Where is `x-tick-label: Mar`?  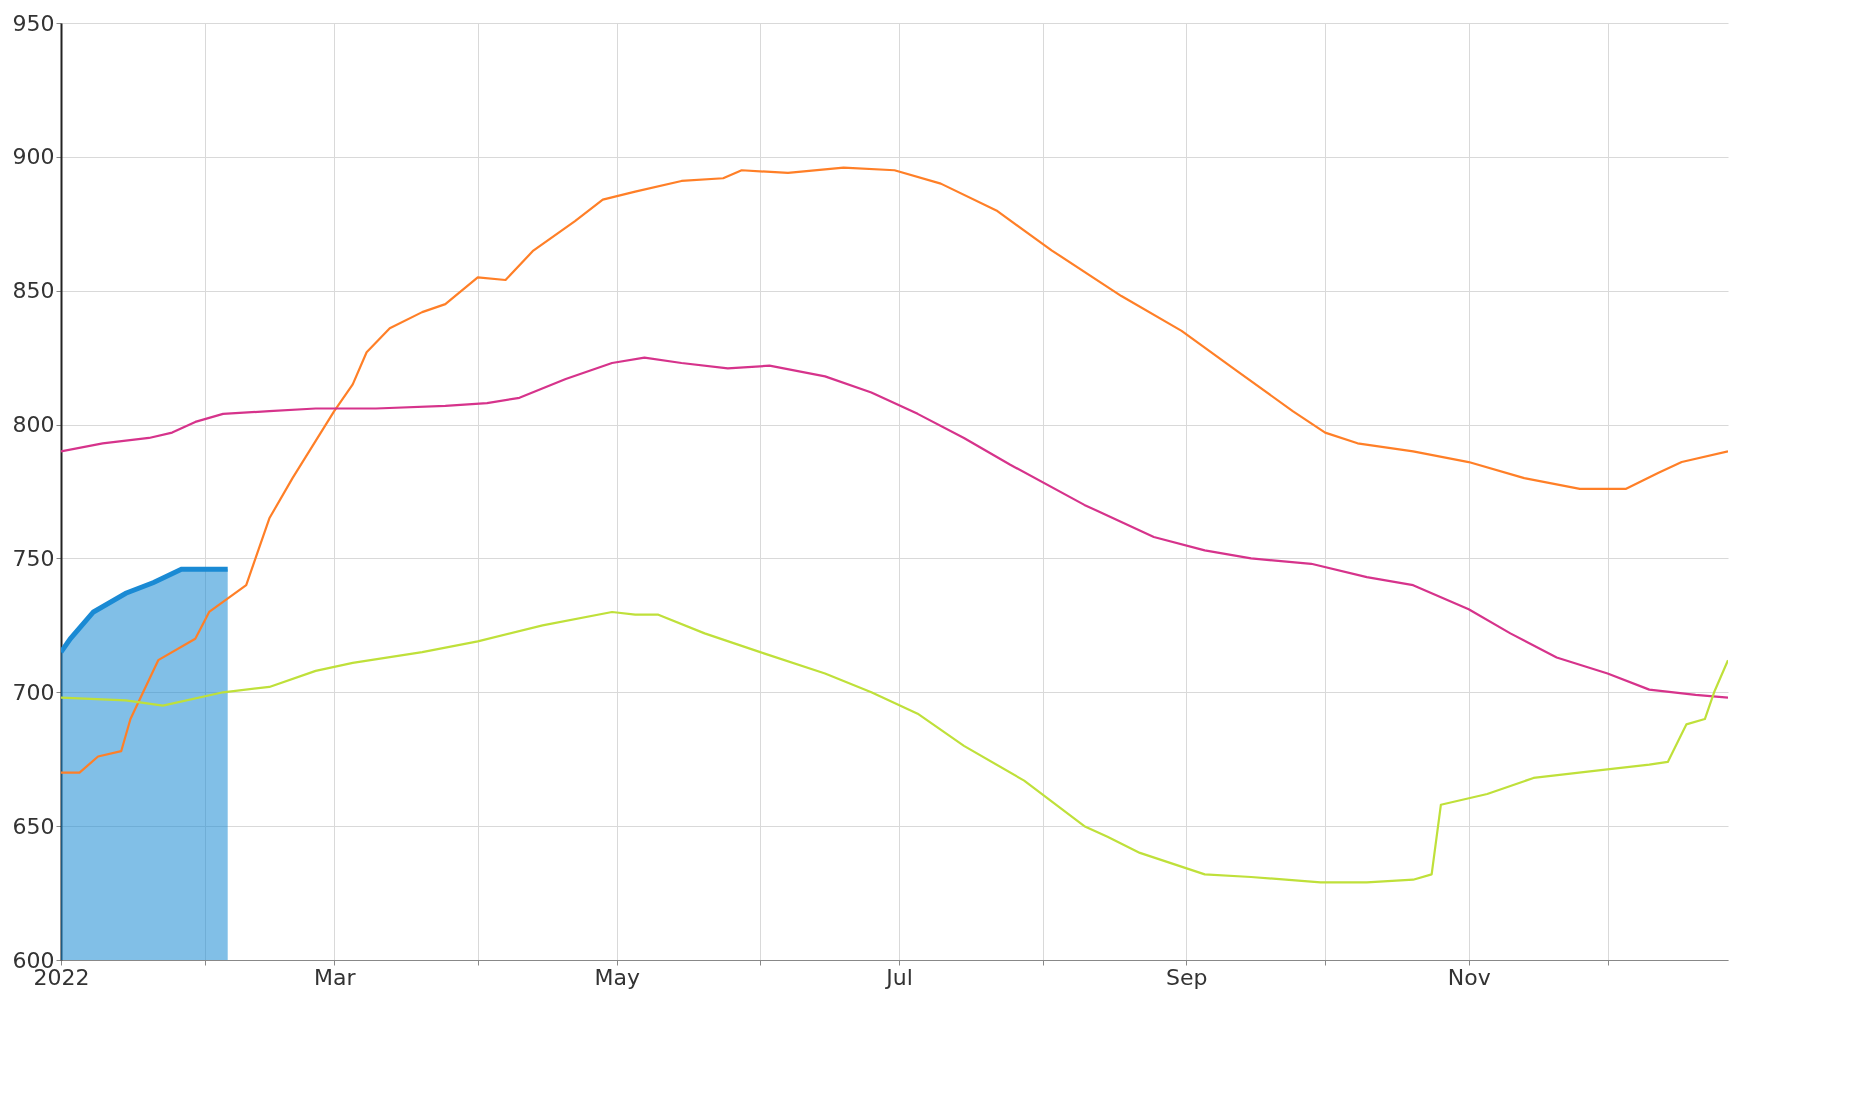
x-tick-label: Mar is located at coordinates (335, 977).